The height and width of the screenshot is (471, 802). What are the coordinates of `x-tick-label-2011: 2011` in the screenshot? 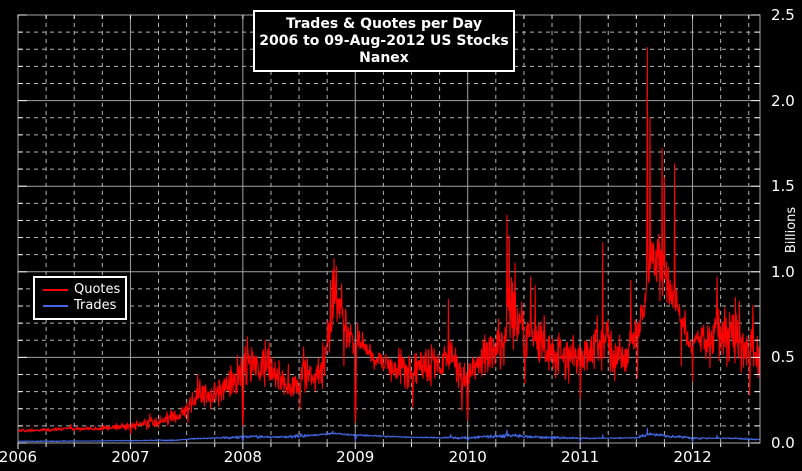 It's located at (580, 457).